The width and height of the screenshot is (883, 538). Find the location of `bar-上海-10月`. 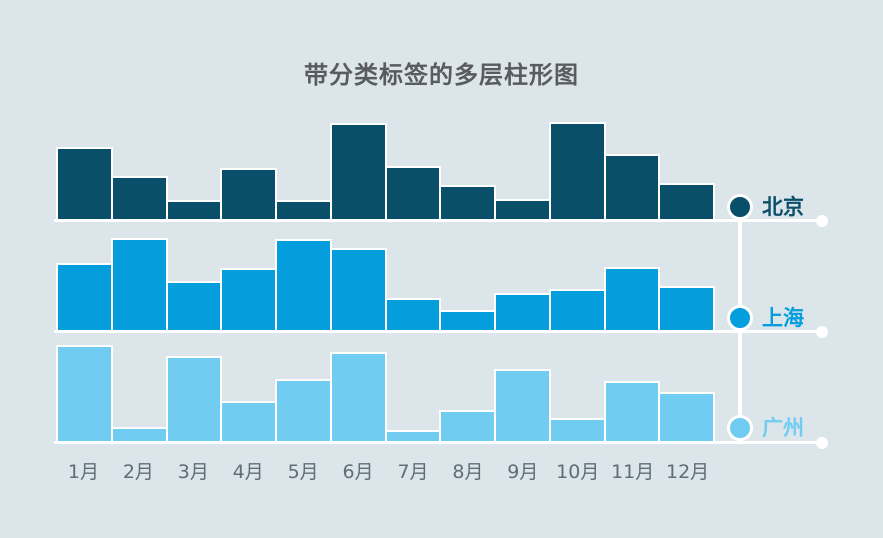

bar-上海-10月 is located at coordinates (577, 309).